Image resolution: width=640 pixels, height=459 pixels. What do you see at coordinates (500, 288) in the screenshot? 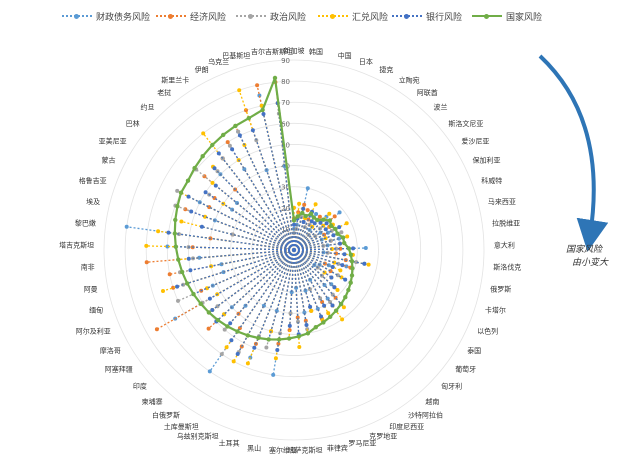
I see `category-label: 俄罗斯` at bounding box center [500, 288].